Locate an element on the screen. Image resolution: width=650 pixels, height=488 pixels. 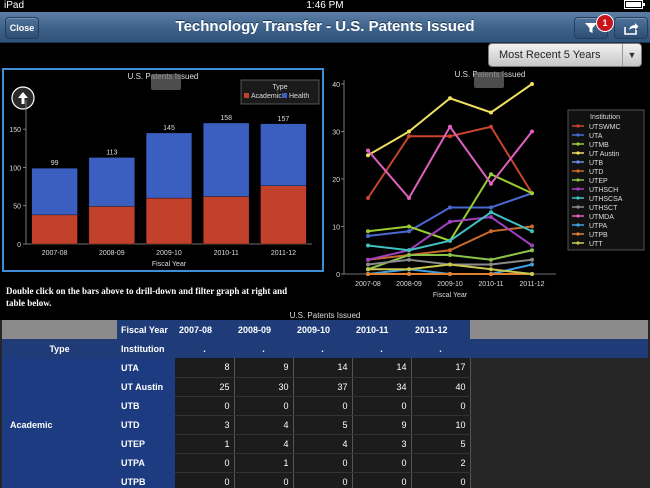
legend-label: Academic is located at coordinates (266, 96).